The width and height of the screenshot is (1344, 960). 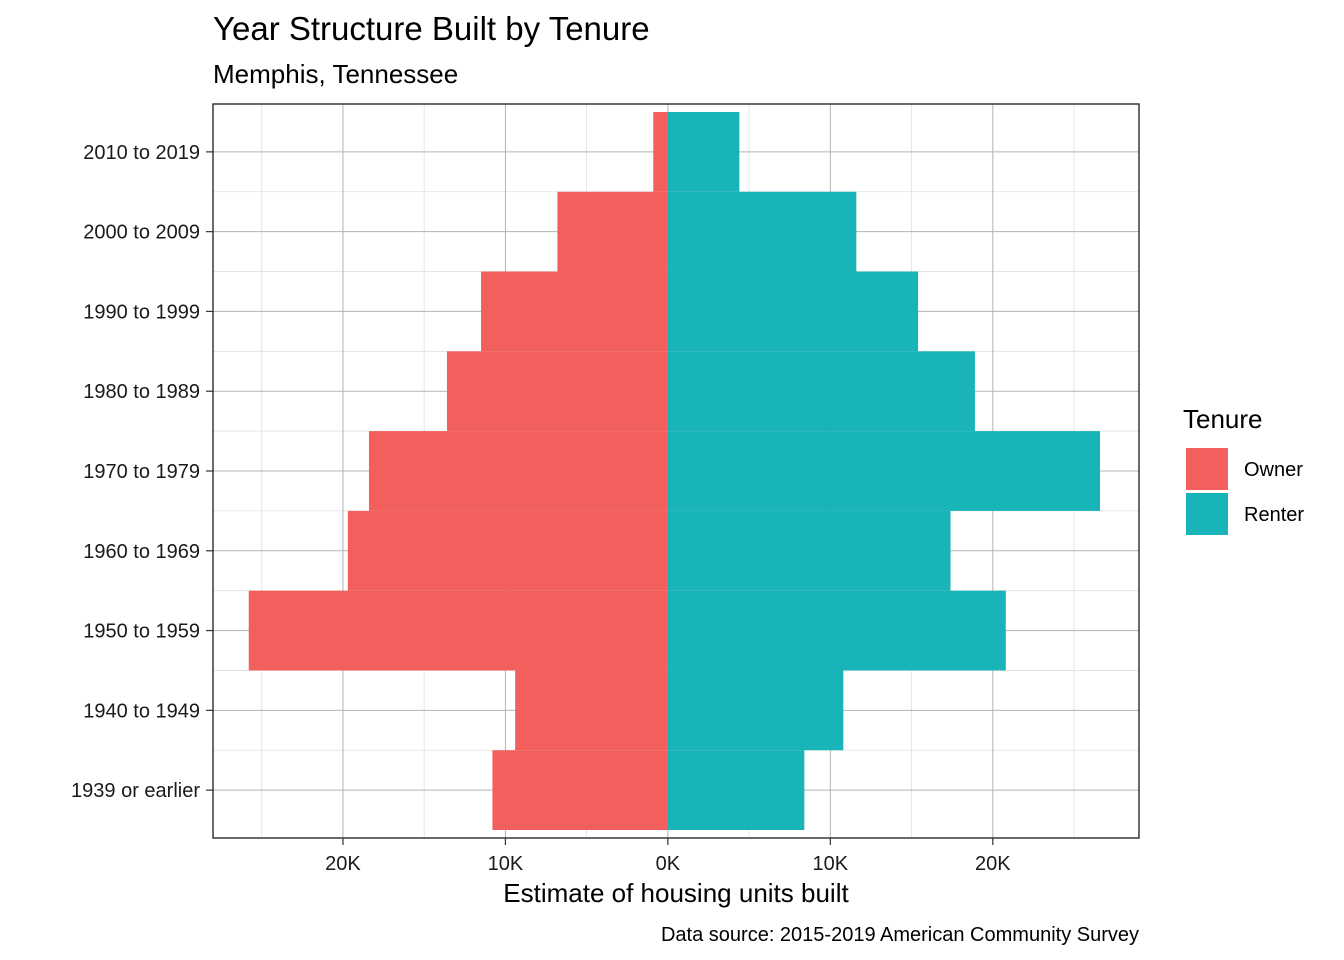 I want to click on y-tick-label: 1939 or earlier, so click(x=135, y=791).